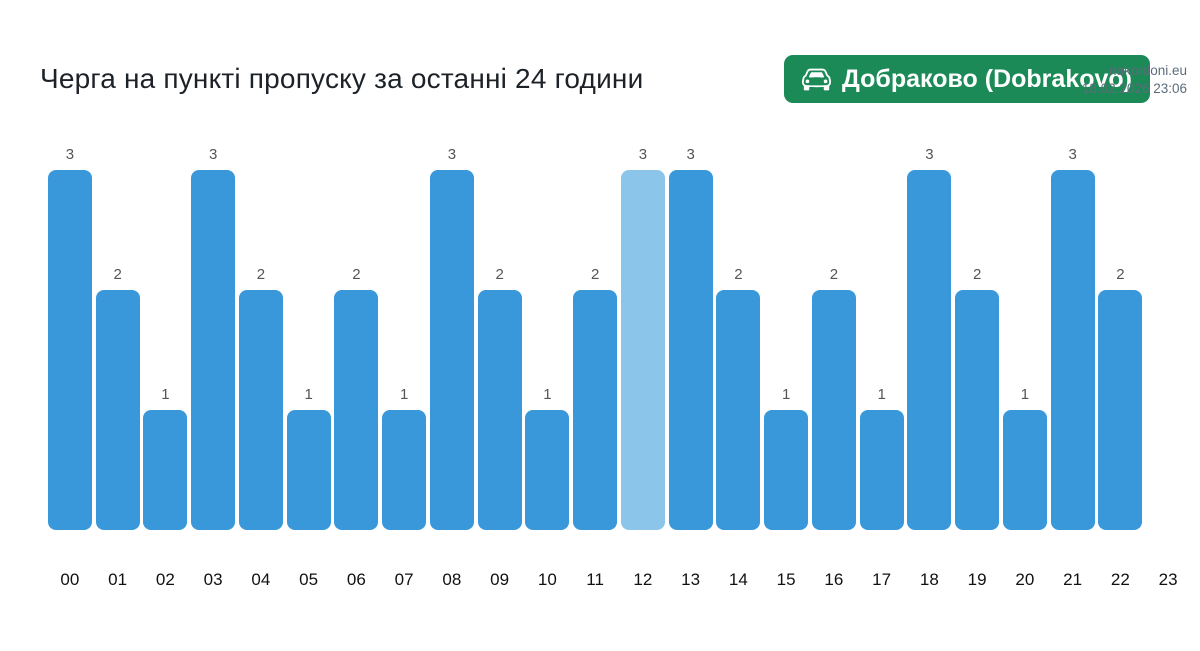  I want to click on chart-column: 3 13, so click(691, 365).